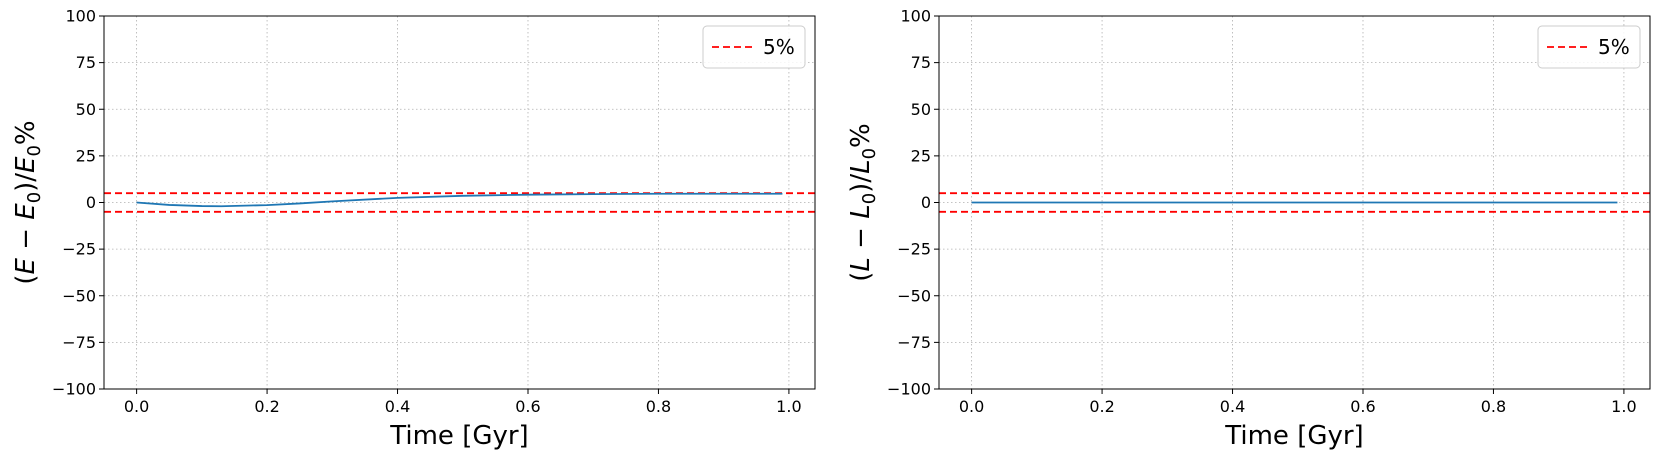  What do you see at coordinates (1293, 436) in the screenshot?
I see `panel-2-x-axis-label: Time [Gyr]` at bounding box center [1293, 436].